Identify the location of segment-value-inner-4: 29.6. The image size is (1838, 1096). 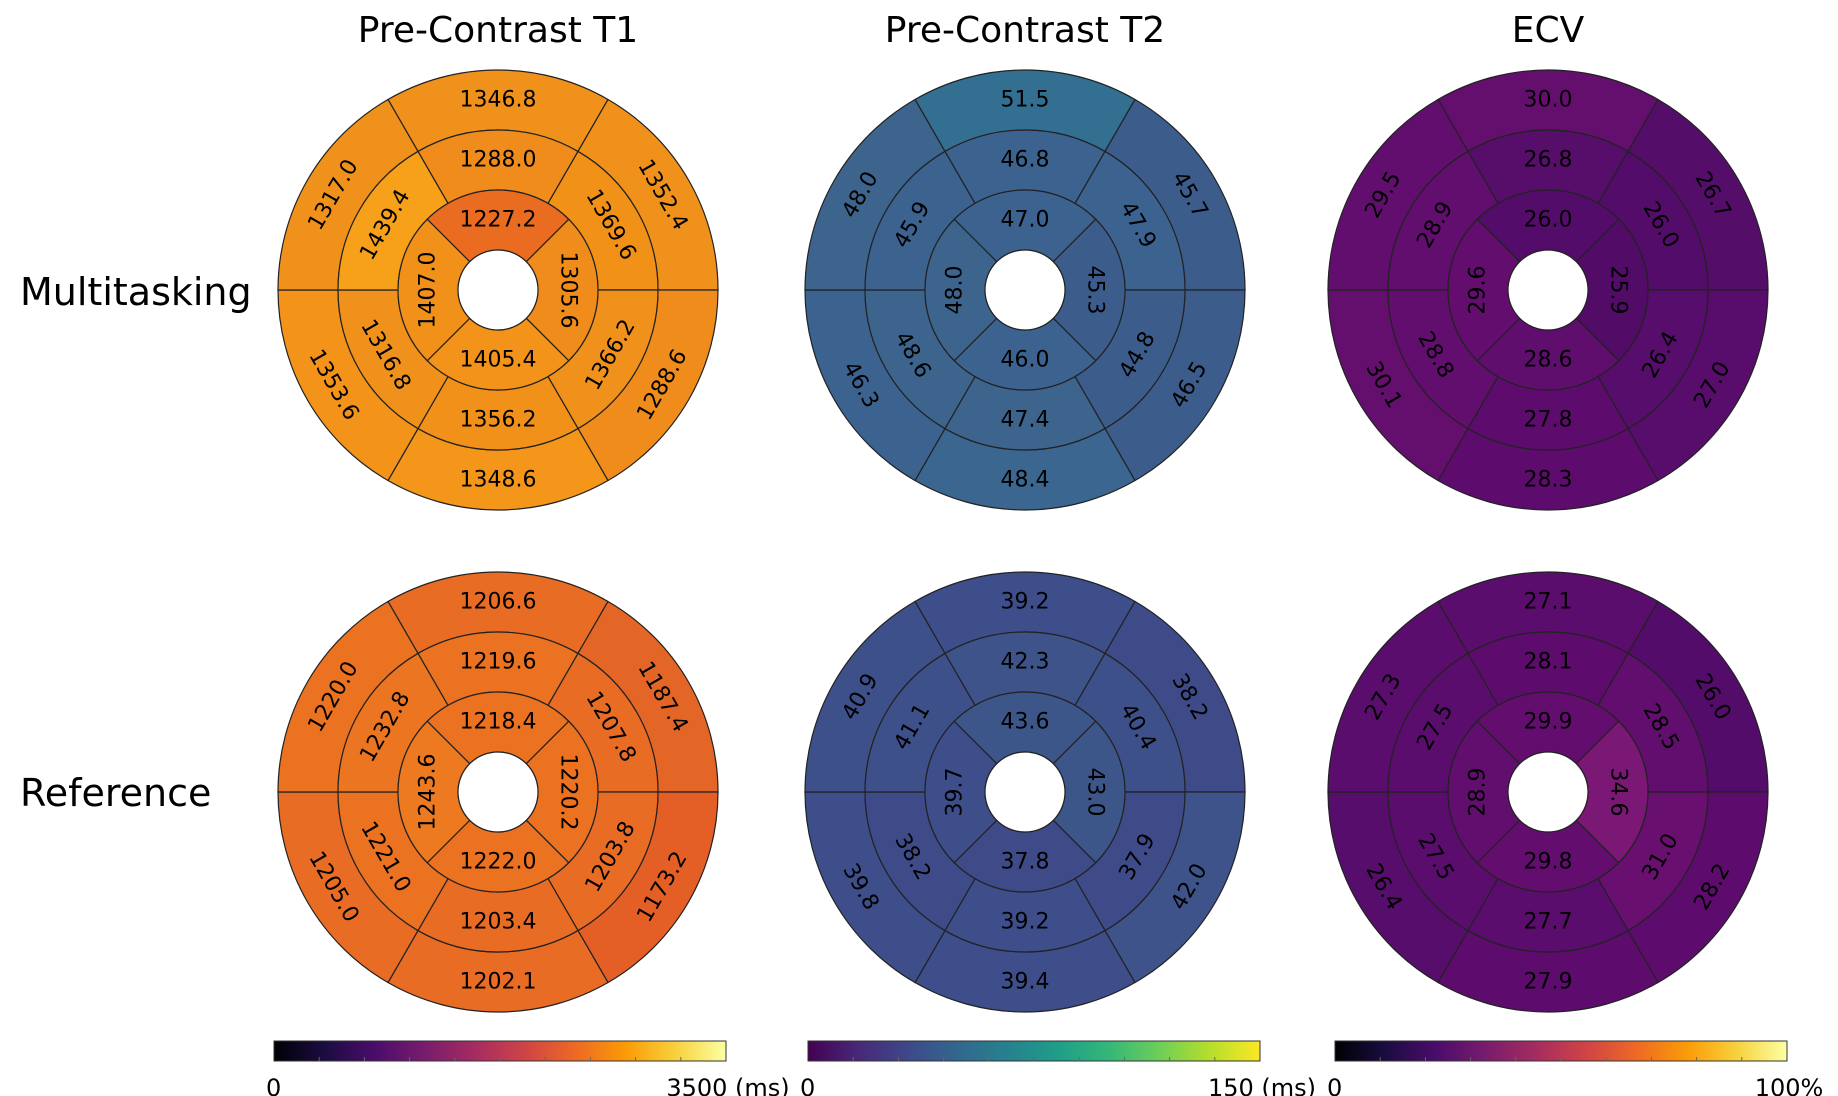
(1478, 290).